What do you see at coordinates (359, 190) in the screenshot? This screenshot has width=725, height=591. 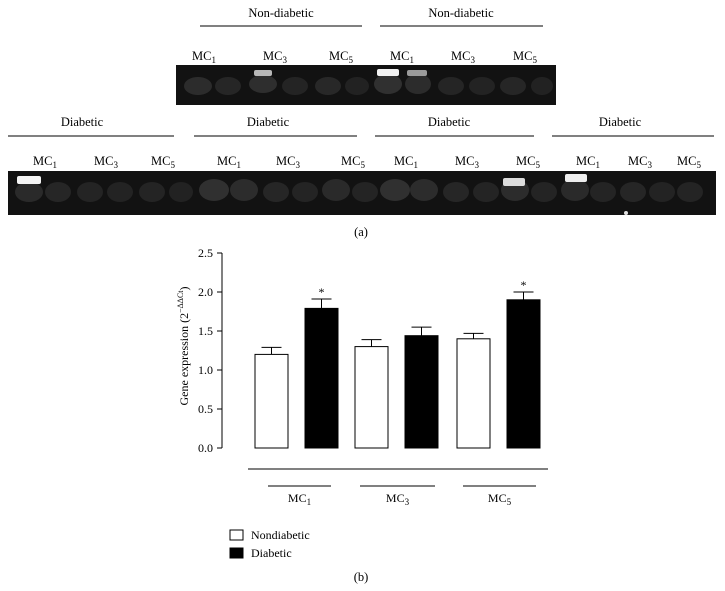 I see `gel-lanes-bottom` at bounding box center [359, 190].